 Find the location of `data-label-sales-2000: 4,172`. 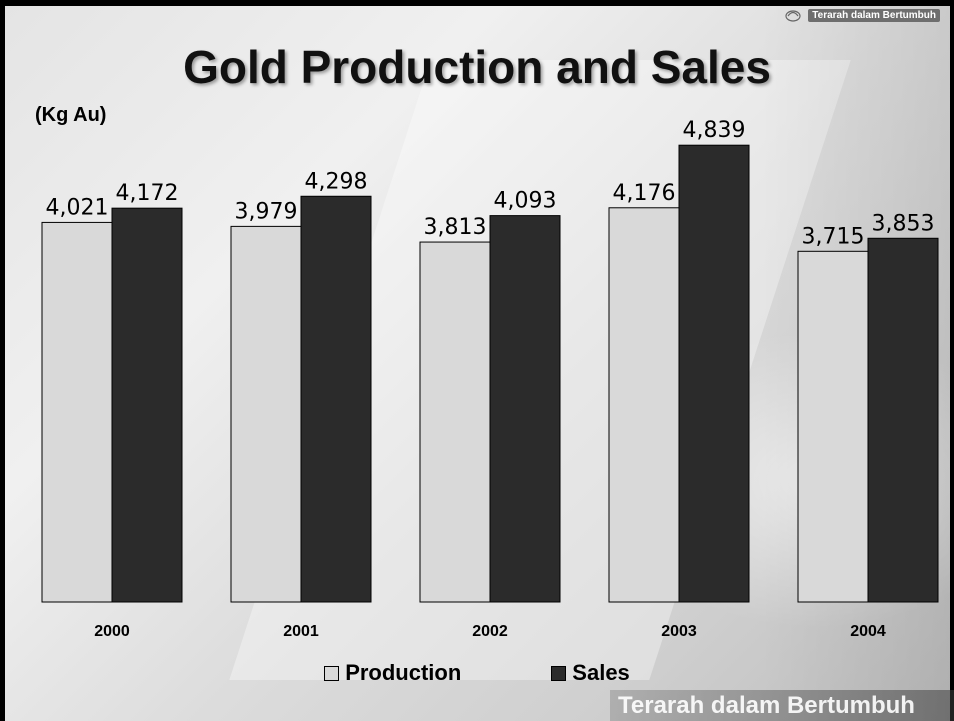

data-label-sales-2000: 4,172 is located at coordinates (147, 193).